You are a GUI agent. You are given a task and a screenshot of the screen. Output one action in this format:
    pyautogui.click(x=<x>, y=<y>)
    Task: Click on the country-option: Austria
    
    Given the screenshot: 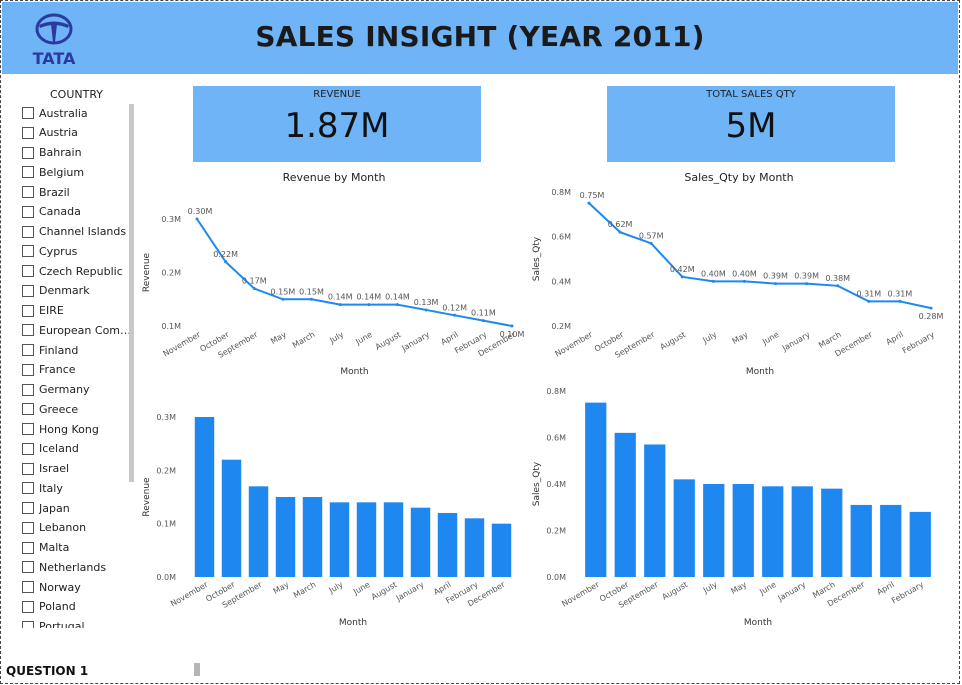 What is the action you would take?
    pyautogui.click(x=78, y=133)
    